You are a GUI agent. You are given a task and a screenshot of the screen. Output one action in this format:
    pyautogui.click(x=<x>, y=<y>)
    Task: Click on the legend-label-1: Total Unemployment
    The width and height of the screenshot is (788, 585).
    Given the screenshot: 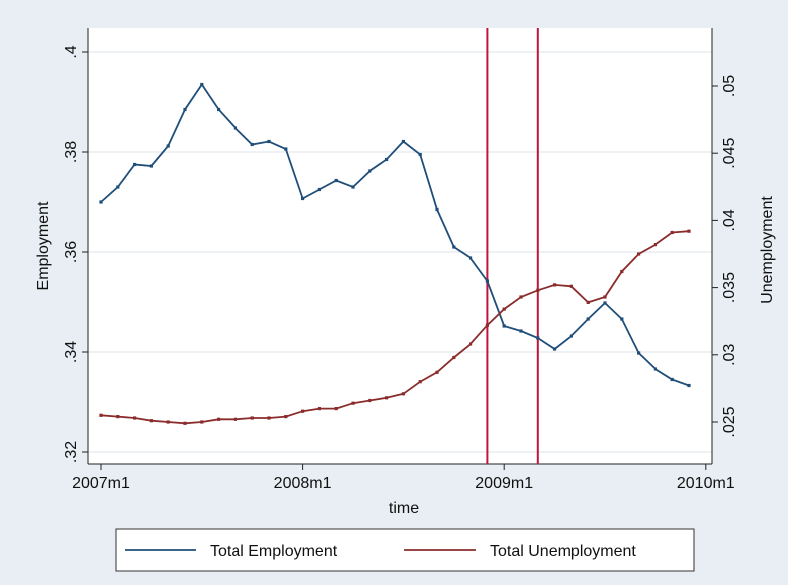 What is the action you would take?
    pyautogui.click(x=563, y=551)
    